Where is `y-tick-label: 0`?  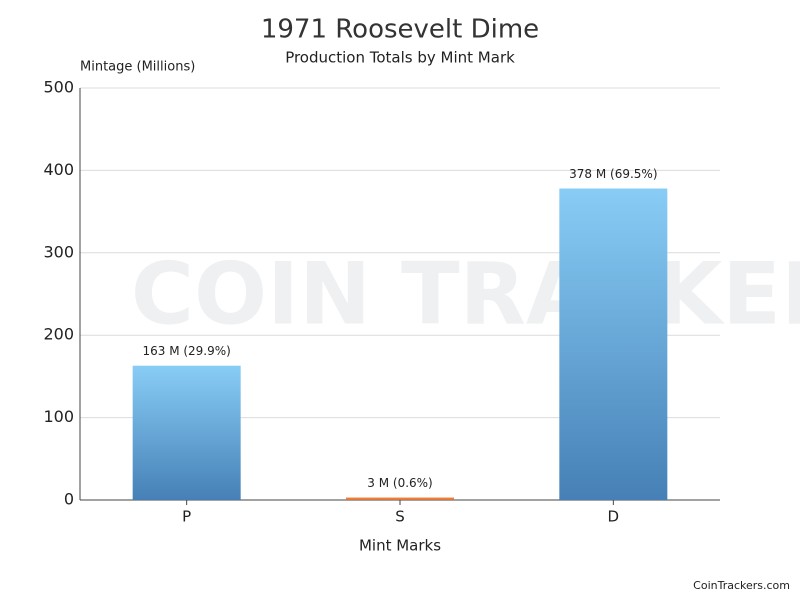
y-tick-label: 0 is located at coordinates (69, 499).